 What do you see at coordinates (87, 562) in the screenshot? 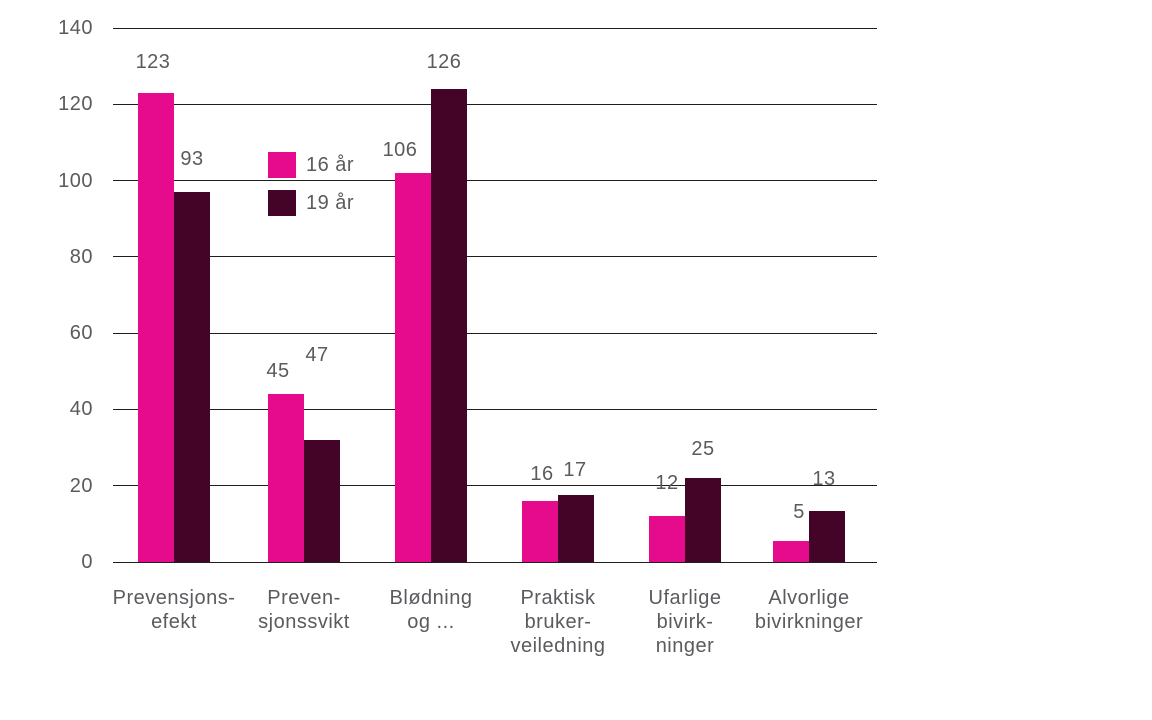
I see `y-axis-tick-label: 0` at bounding box center [87, 562].